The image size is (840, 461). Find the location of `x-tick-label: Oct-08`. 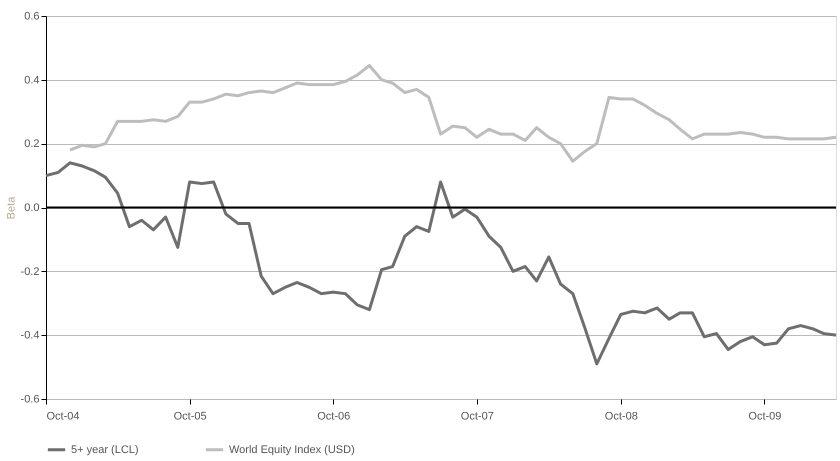

x-tick-label: Oct-08 is located at coordinates (621, 416).